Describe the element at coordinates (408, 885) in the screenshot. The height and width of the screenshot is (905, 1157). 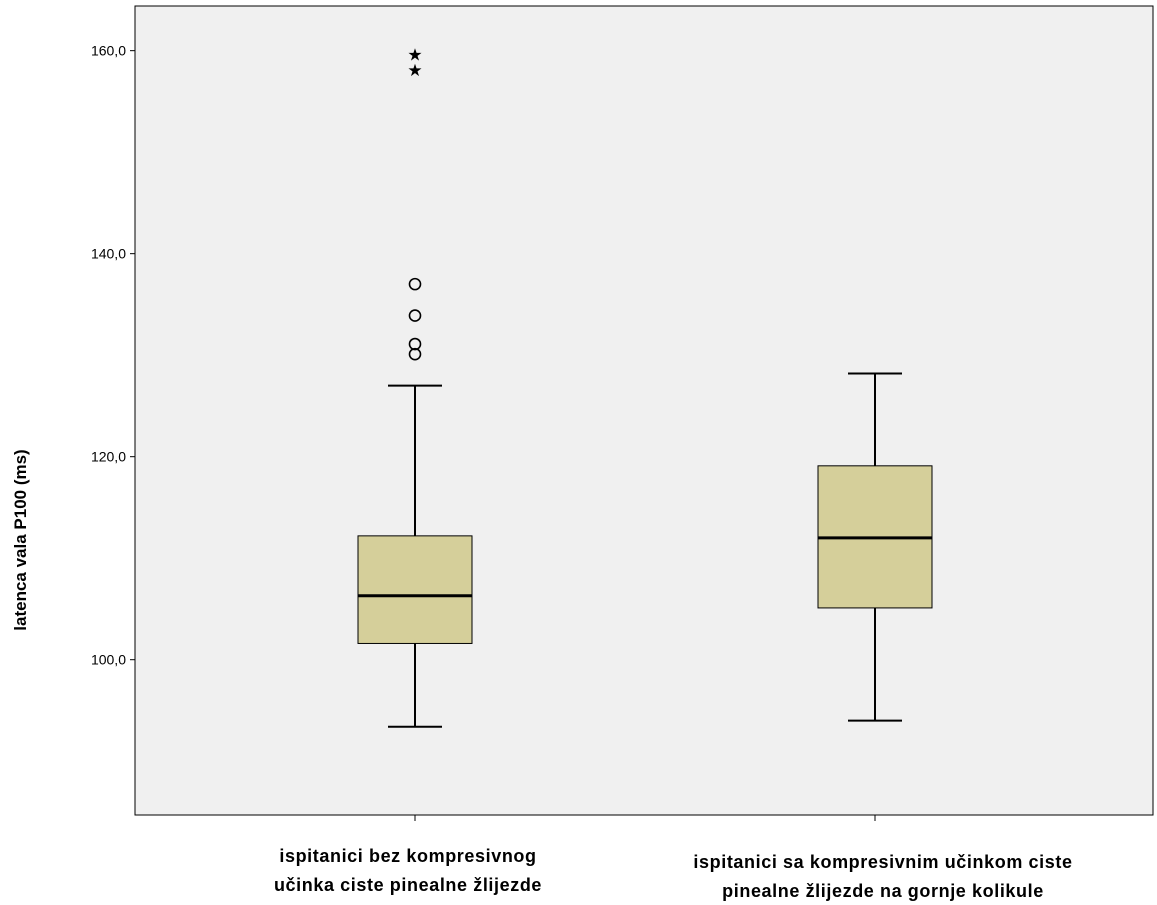
I see `x-category-label: učinka ciste pinealne žlijezde` at that location.